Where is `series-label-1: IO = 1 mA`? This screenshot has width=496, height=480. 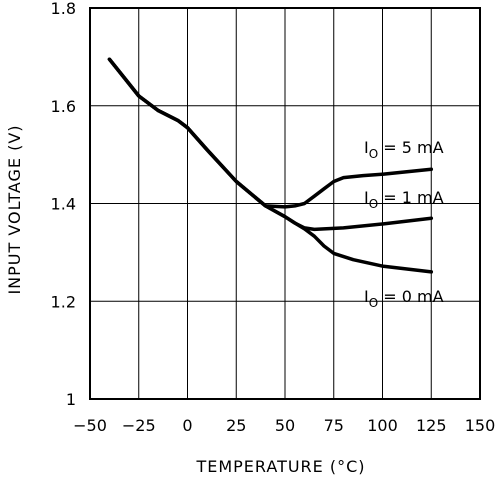 series-label-1: IO = 1 mA is located at coordinates (404, 199).